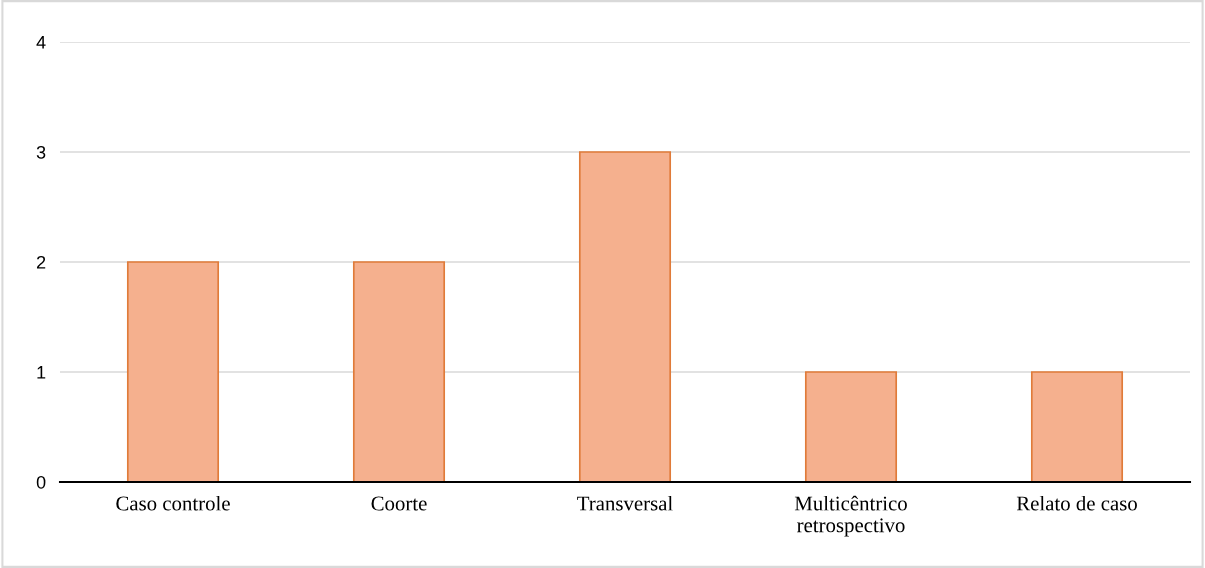  I want to click on y-tick-label: 4, so click(41, 42).